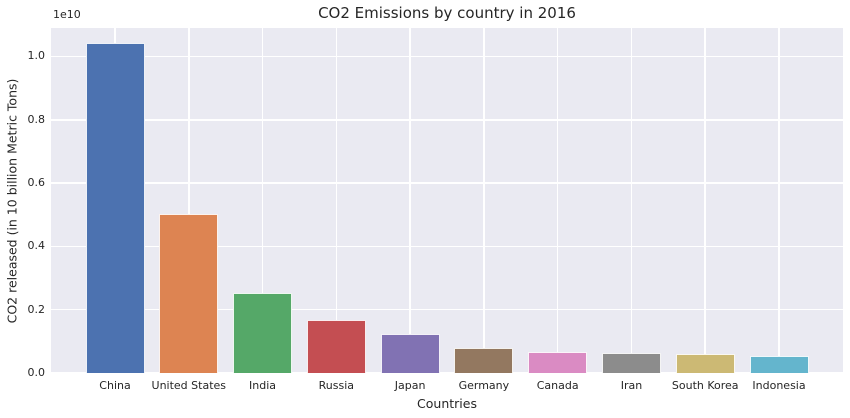  I want to click on bar-russia, so click(336, 346).